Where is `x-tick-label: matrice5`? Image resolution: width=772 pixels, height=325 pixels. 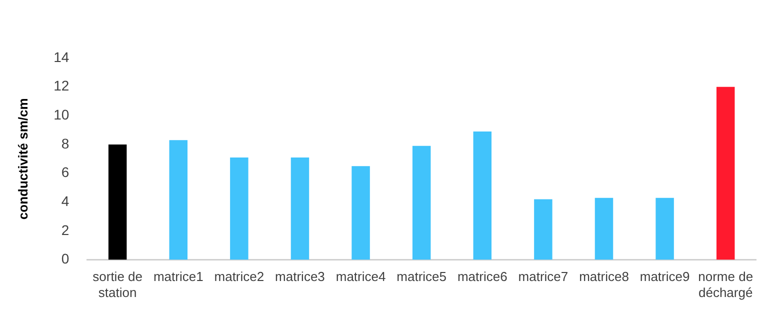
x-tick-label: matrice5 is located at coordinates (421, 276).